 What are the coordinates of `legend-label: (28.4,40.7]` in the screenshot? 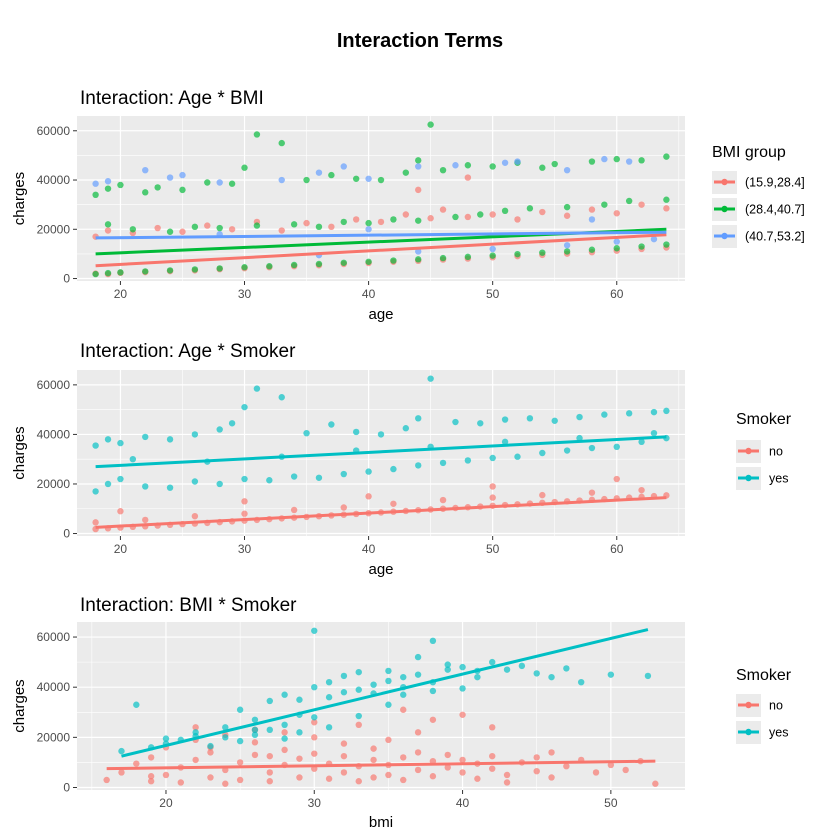 It's located at (775, 210).